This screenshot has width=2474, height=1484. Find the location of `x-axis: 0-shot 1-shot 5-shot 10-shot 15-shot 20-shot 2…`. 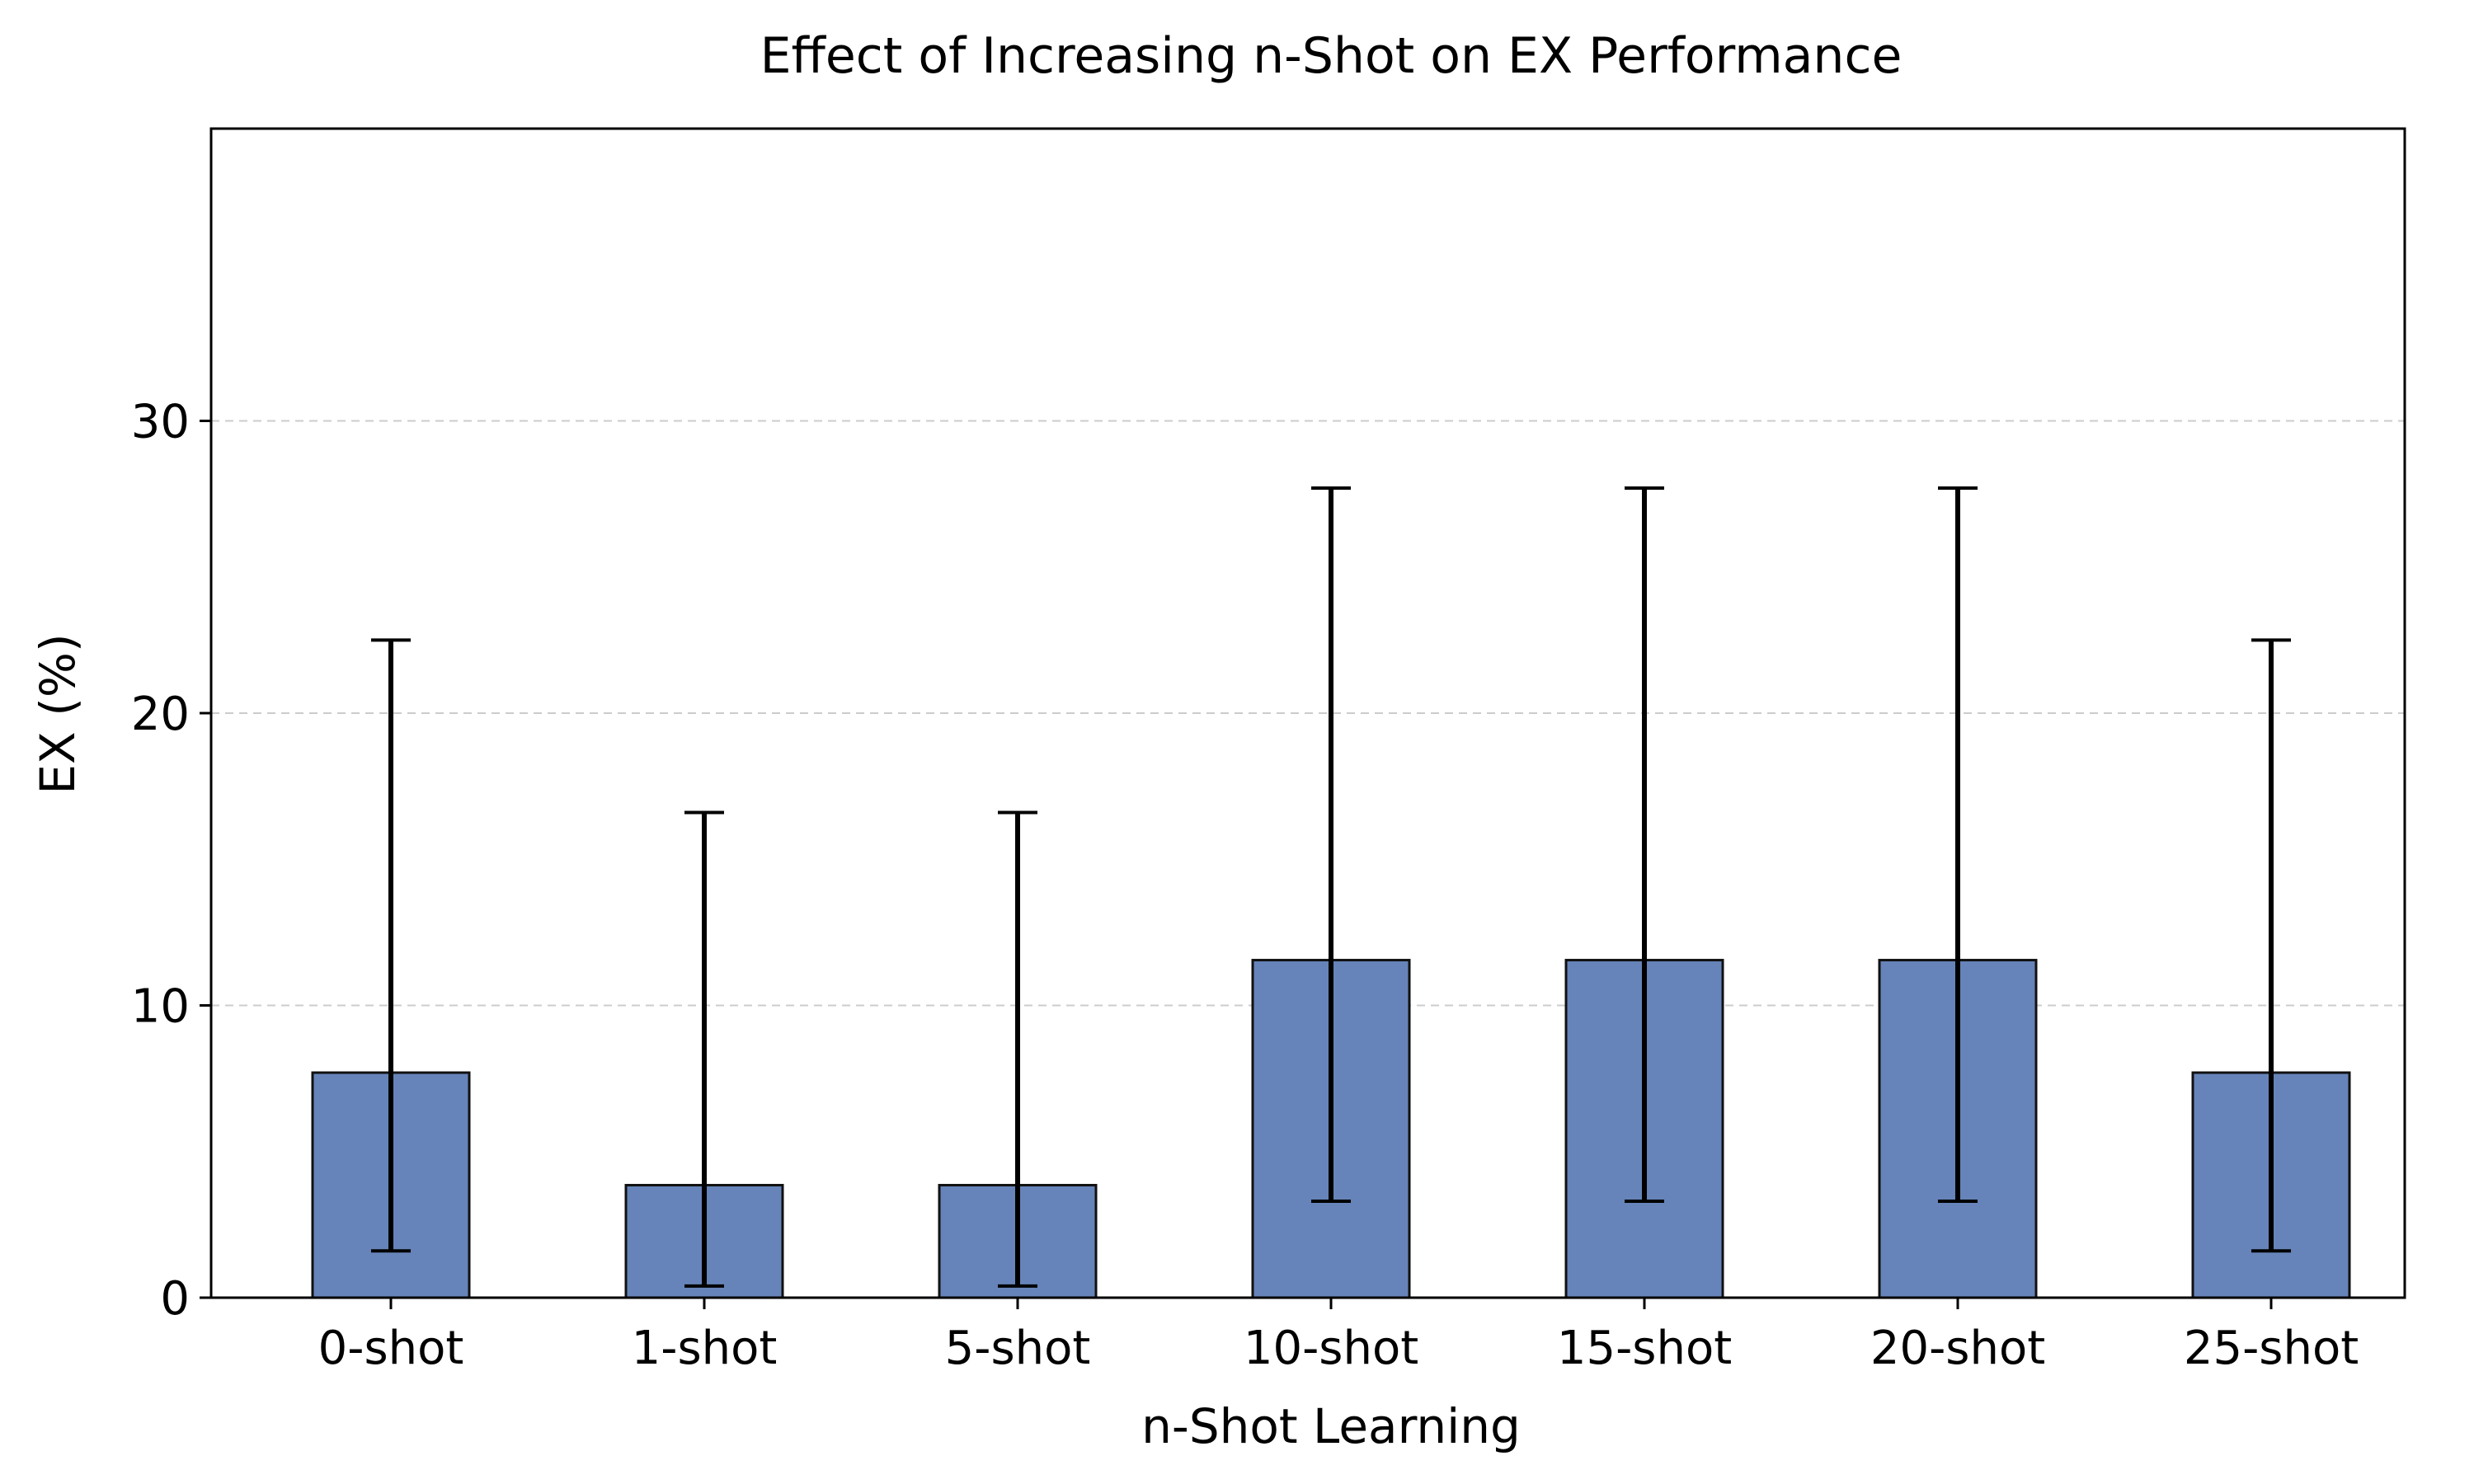

x-axis: 0-shot 1-shot 5-shot 10-shot 15-shot 20-shot 2… is located at coordinates (1338, 1336).